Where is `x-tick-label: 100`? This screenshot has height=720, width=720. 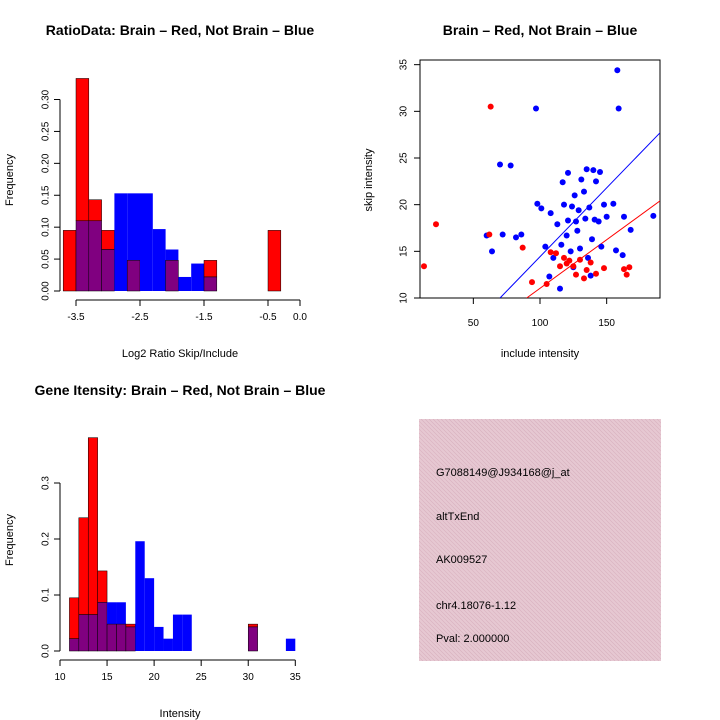 x-tick-label: 100 is located at coordinates (540, 323).